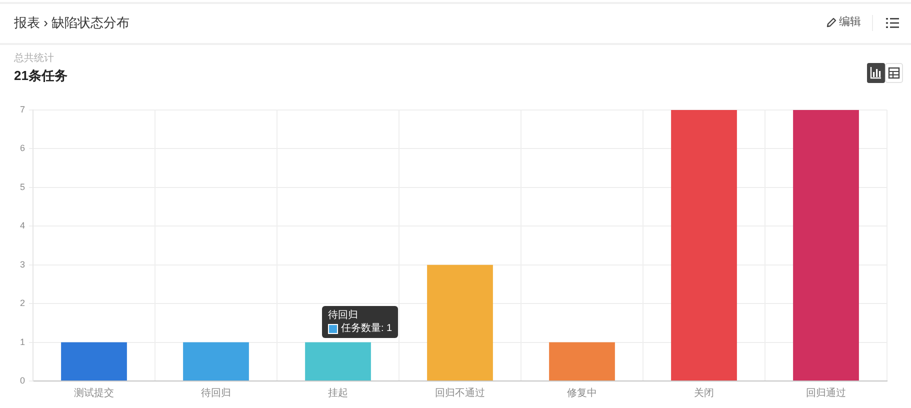 This screenshot has width=911, height=408. What do you see at coordinates (366, 328) in the screenshot?
I see `annotation: 任务数量: 1` at bounding box center [366, 328].